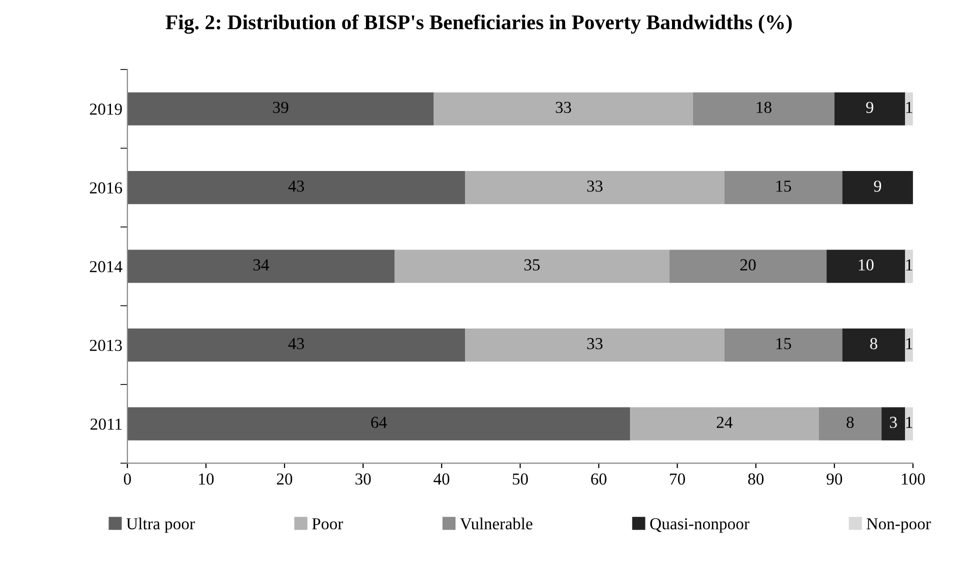 The width and height of the screenshot is (958, 579). I want to click on data-label: 20, so click(748, 265).